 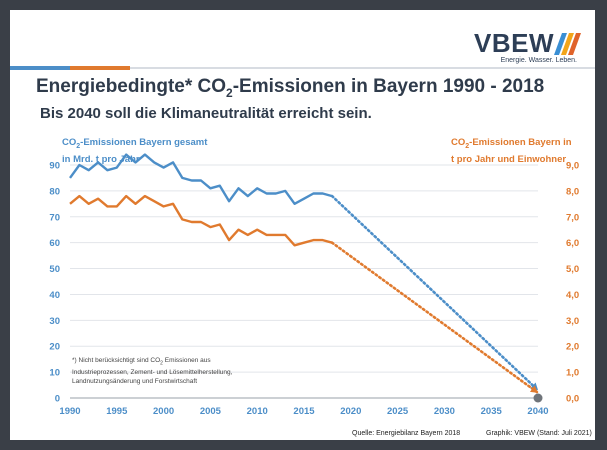 I want to click on graphik-note: Graphik: VBEW (Stand: Juli 2021), so click(x=539, y=433).